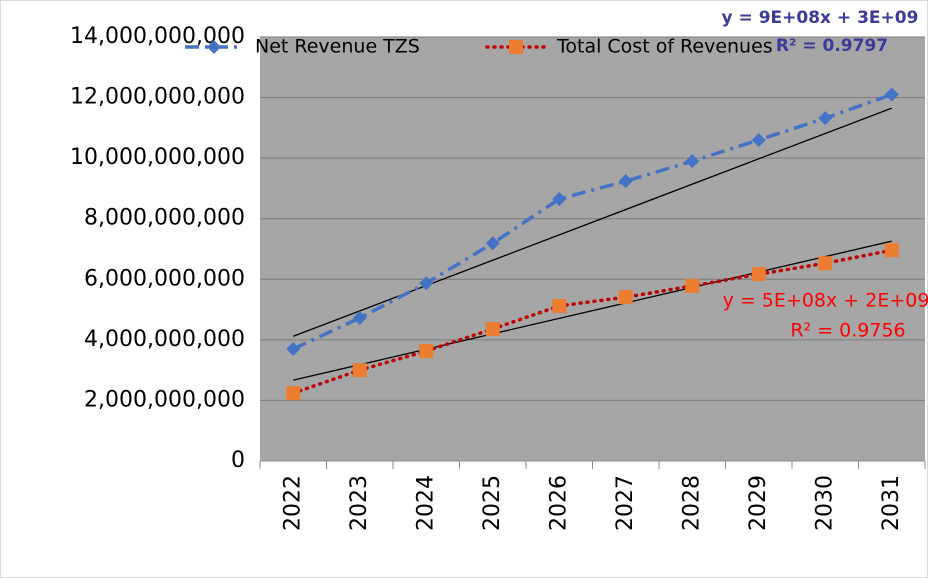 This screenshot has height=578, width=928. Describe the element at coordinates (820, 18) in the screenshot. I see `trendline-equation: y = 9E+08x + 3E+09` at that location.